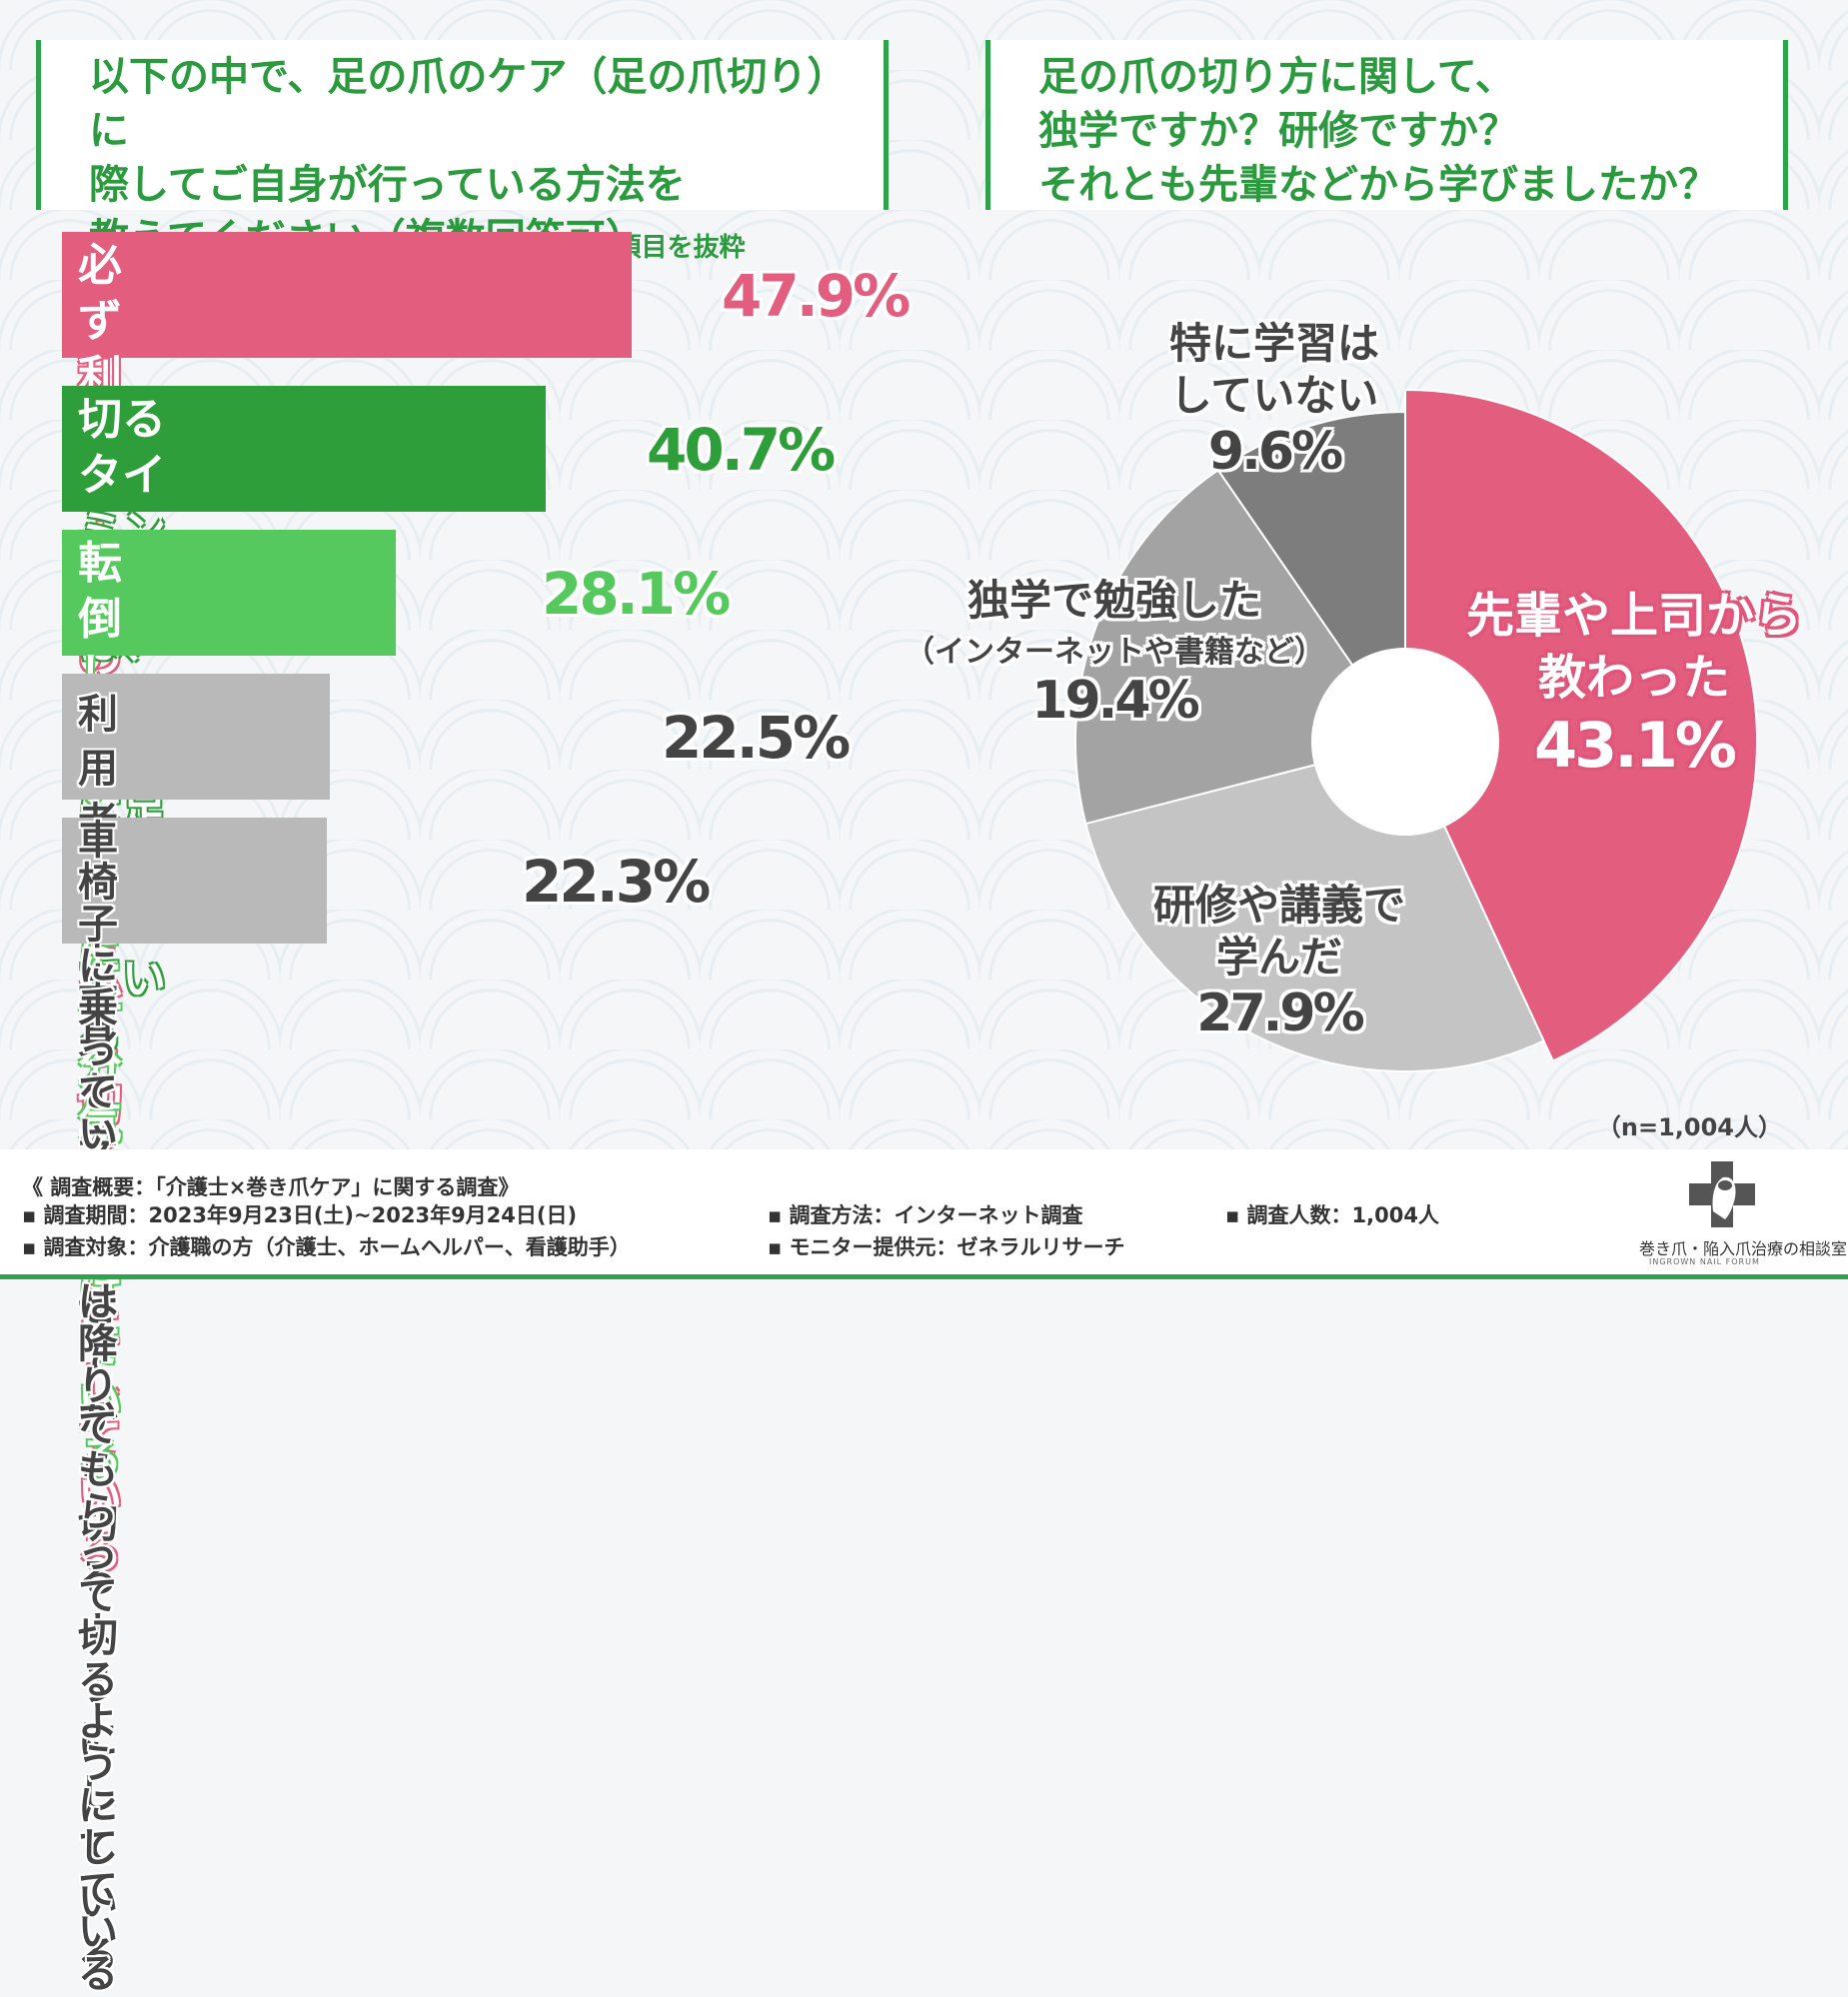  I want to click on sample-size: （n=1,004人）, so click(1689, 1127).